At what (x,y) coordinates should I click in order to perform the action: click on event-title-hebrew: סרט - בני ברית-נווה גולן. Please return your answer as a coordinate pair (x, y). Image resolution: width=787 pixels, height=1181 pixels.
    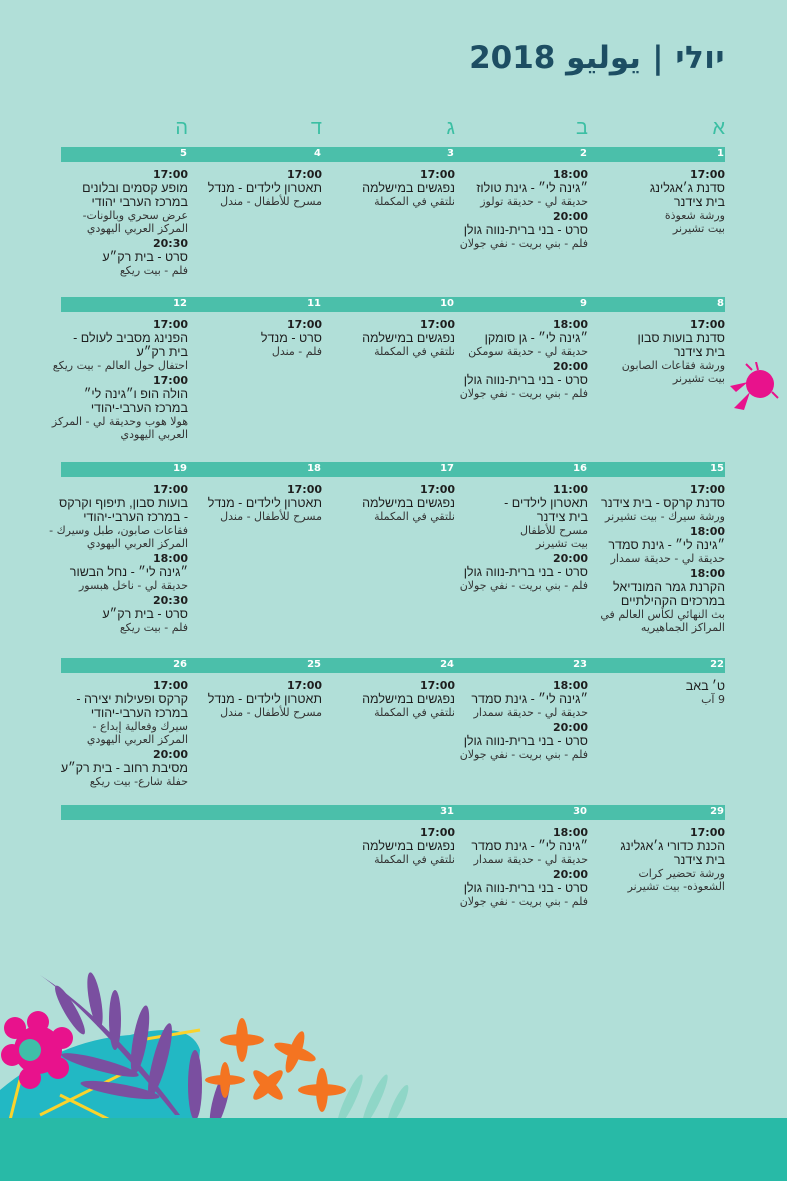
    Looking at the image, I should click on (525, 380).